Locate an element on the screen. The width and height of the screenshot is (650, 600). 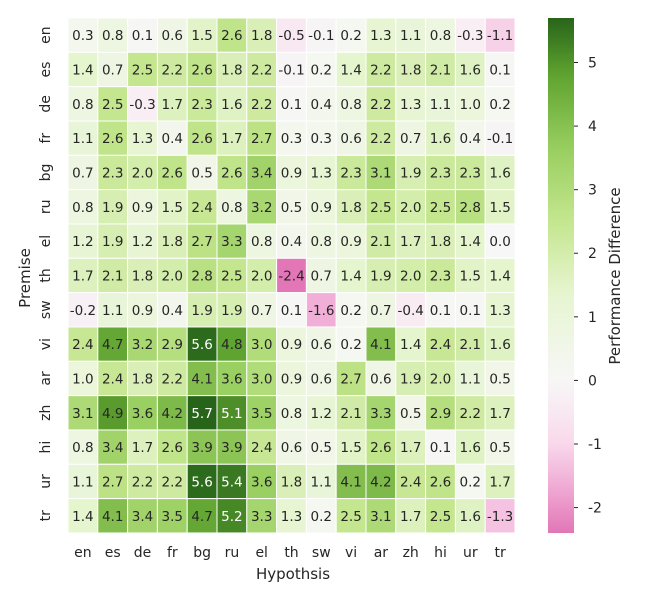
cell-value-label: 3.5 is located at coordinates (261, 414).